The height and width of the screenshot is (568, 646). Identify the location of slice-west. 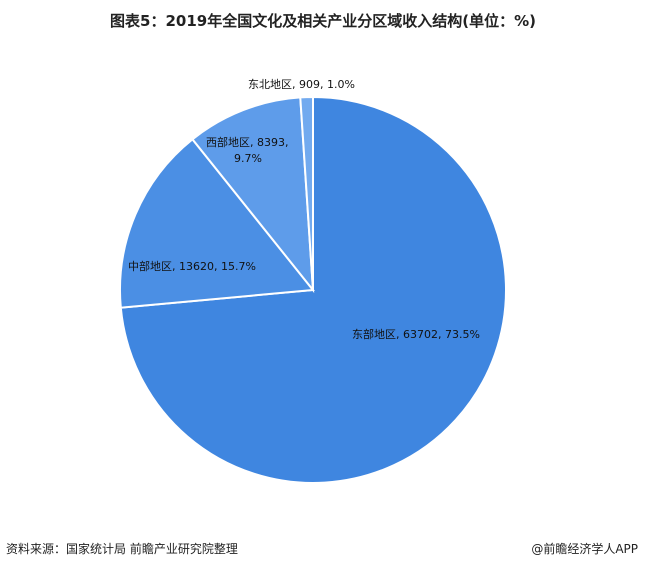
(253, 195).